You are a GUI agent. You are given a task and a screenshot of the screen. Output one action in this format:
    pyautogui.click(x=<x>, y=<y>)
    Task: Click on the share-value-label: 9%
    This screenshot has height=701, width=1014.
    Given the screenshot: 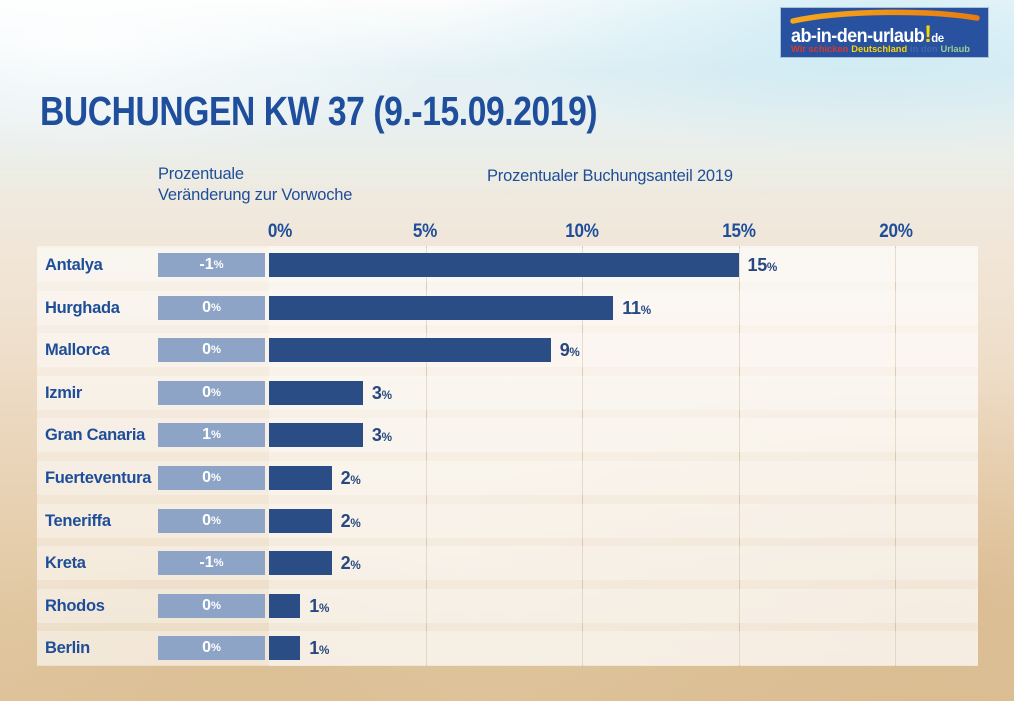 What is the action you would take?
    pyautogui.click(x=569, y=350)
    